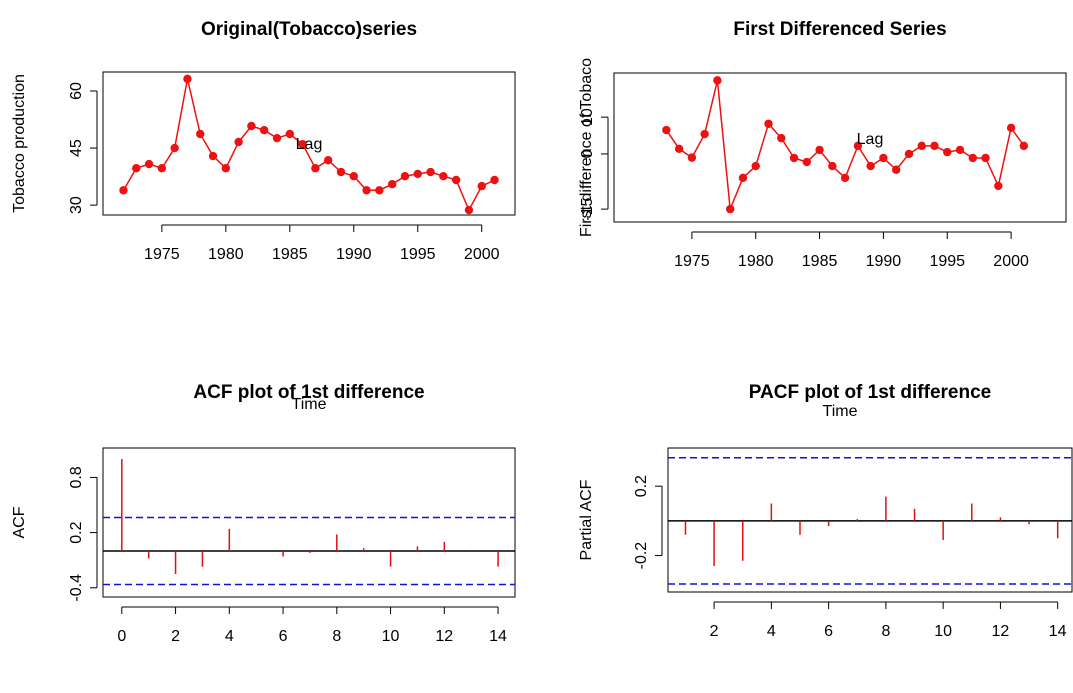 Image resolution: width=1073 pixels, height=693 pixels. I want to click on y-tick-label: -15, so click(587, 208).